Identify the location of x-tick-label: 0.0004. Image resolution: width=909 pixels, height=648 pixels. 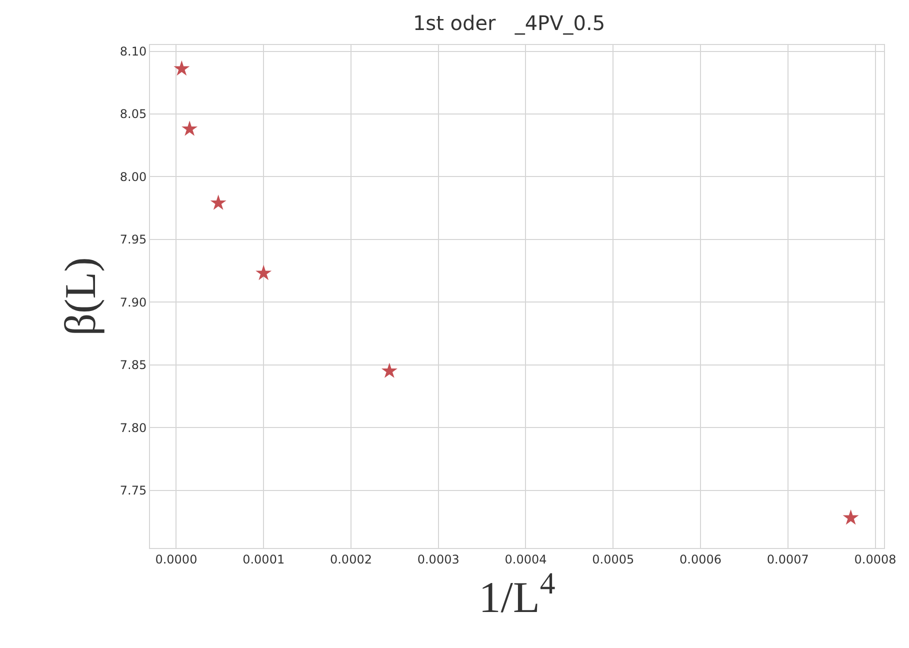
(525, 559).